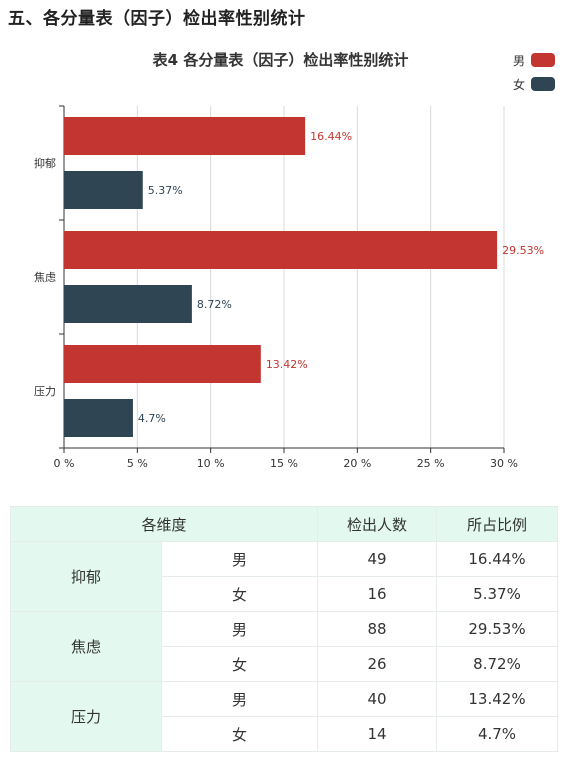 The width and height of the screenshot is (561, 758). I want to click on col-header-dimension: 各维度, so click(164, 524).